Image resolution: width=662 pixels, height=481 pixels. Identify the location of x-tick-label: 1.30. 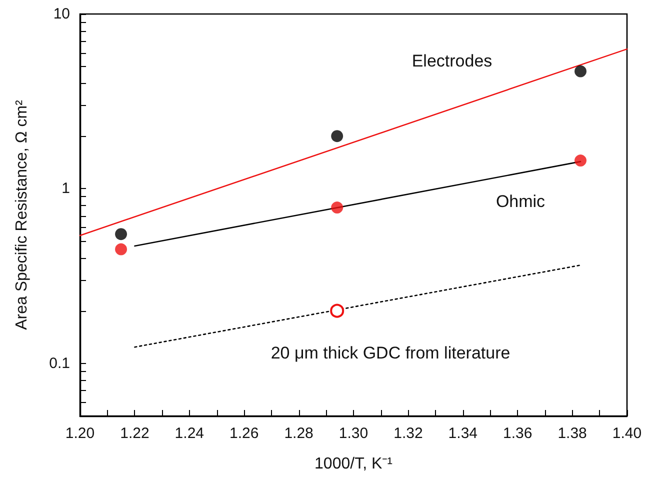
(353, 433).